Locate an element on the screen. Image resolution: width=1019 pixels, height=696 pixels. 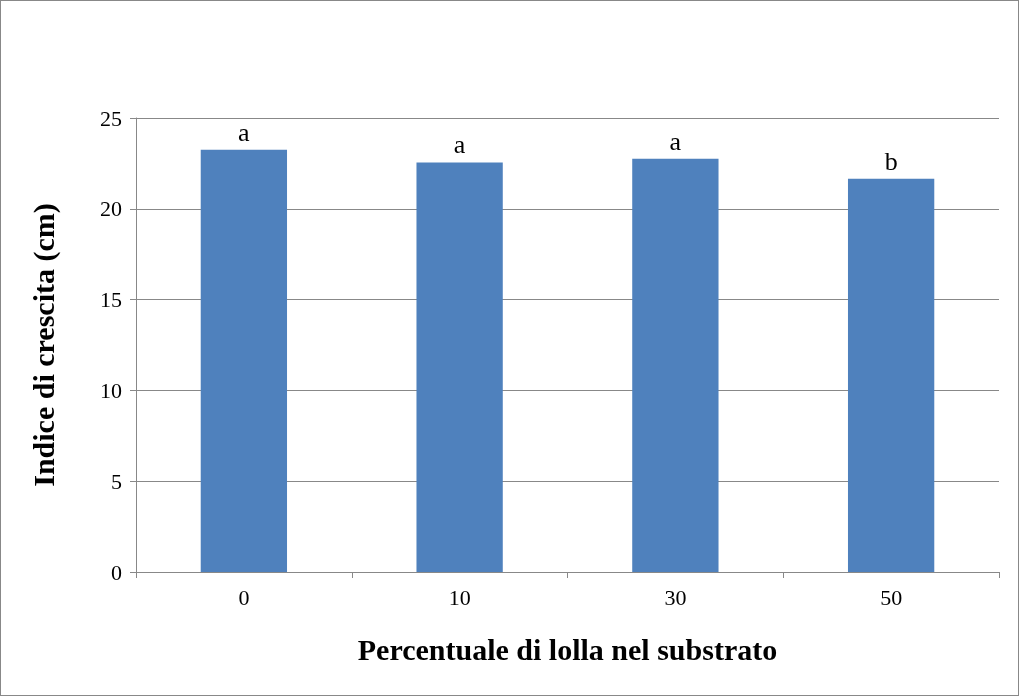
x-tick-label: 30 is located at coordinates (675, 597).